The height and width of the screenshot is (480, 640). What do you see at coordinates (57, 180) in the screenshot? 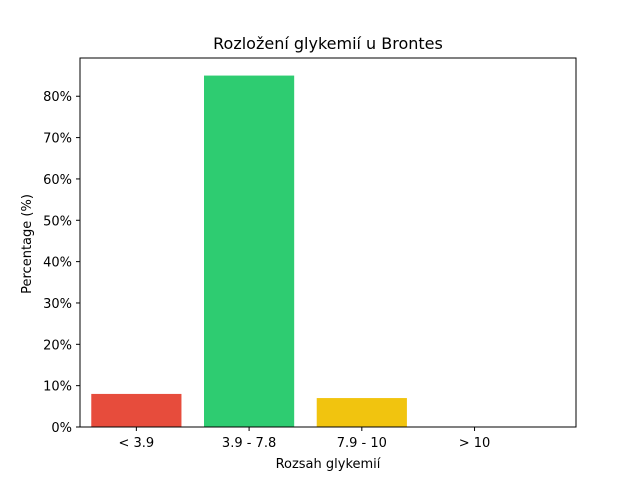
I see `y-tick-label-6: 60%` at bounding box center [57, 180].